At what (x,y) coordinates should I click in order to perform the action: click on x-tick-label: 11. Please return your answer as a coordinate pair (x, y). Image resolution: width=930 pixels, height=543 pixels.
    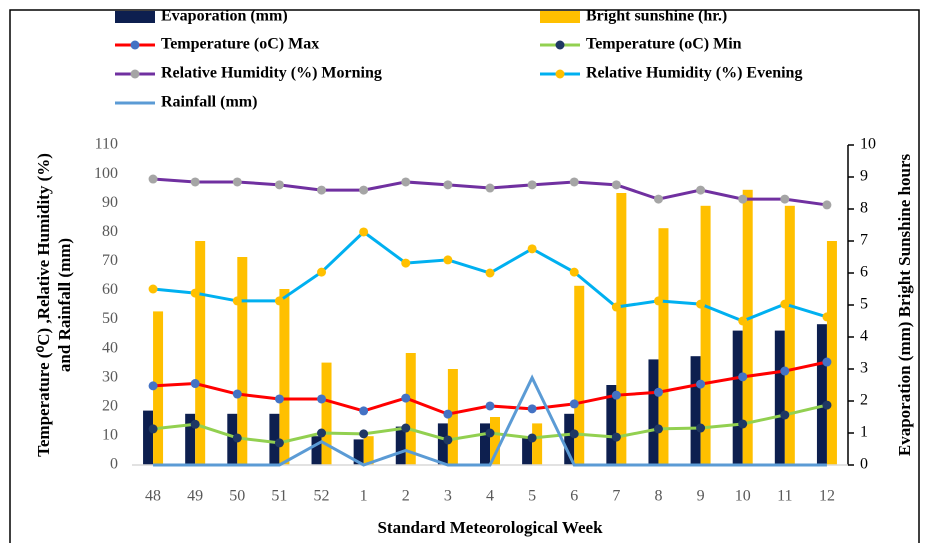
    Looking at the image, I should click on (784, 496).